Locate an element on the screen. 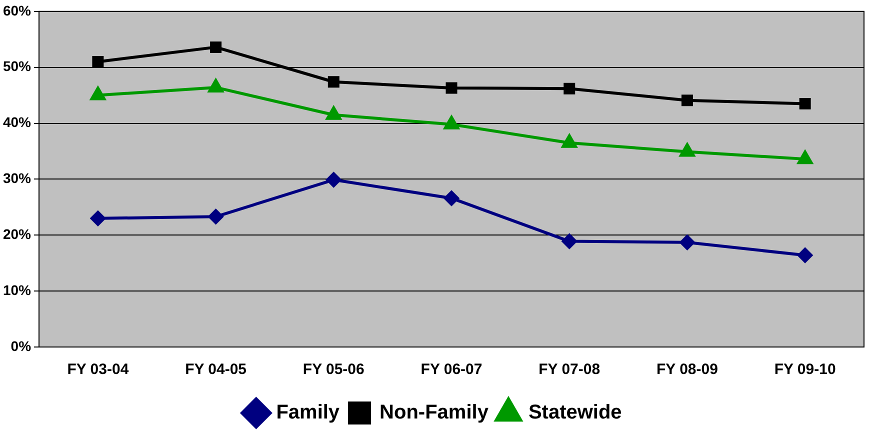  y-tick-label: 60% is located at coordinates (17, 10).